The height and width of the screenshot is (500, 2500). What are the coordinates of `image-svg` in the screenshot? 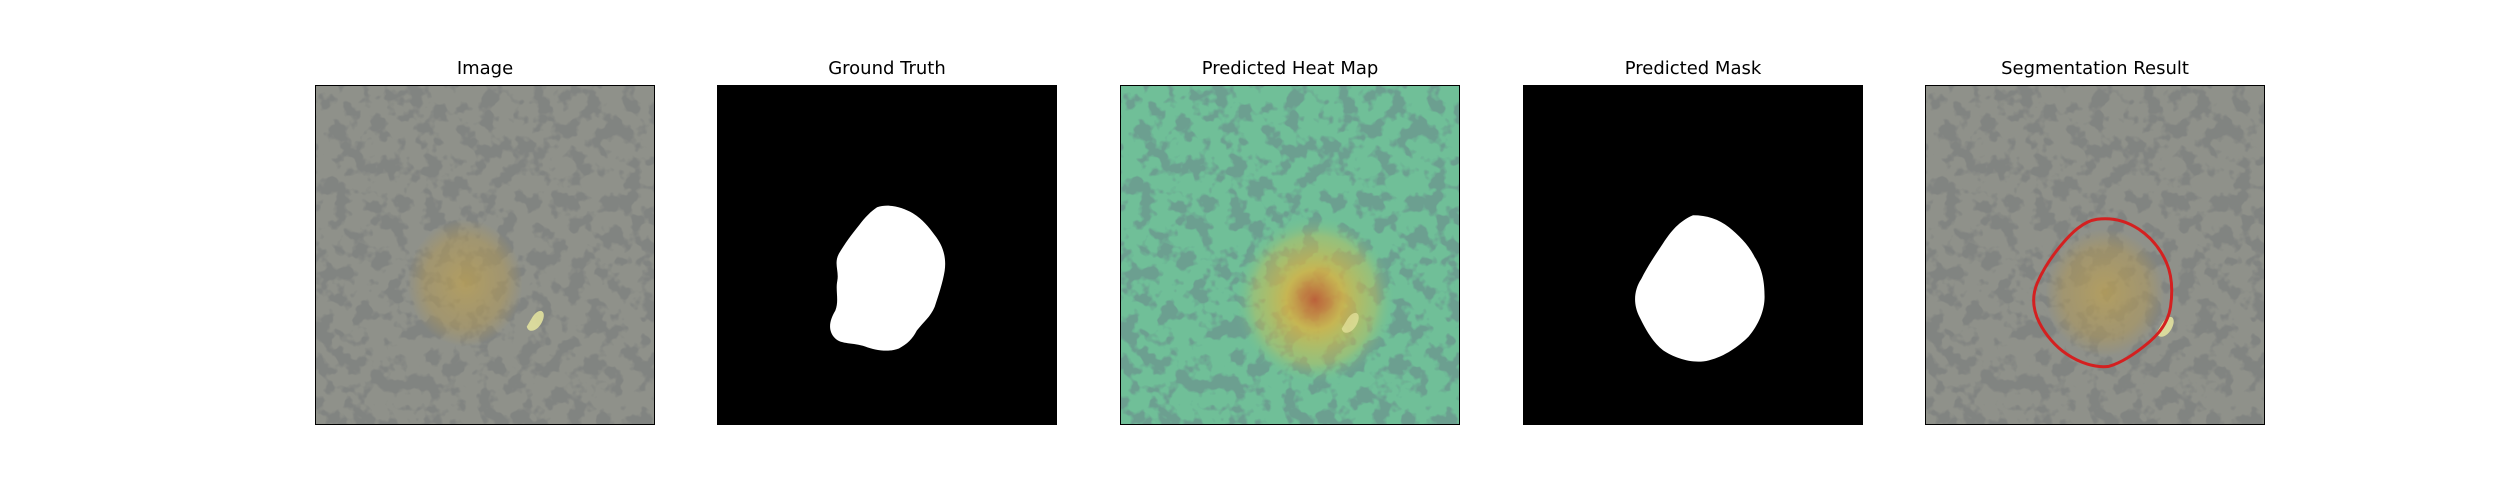 It's located at (485, 255).